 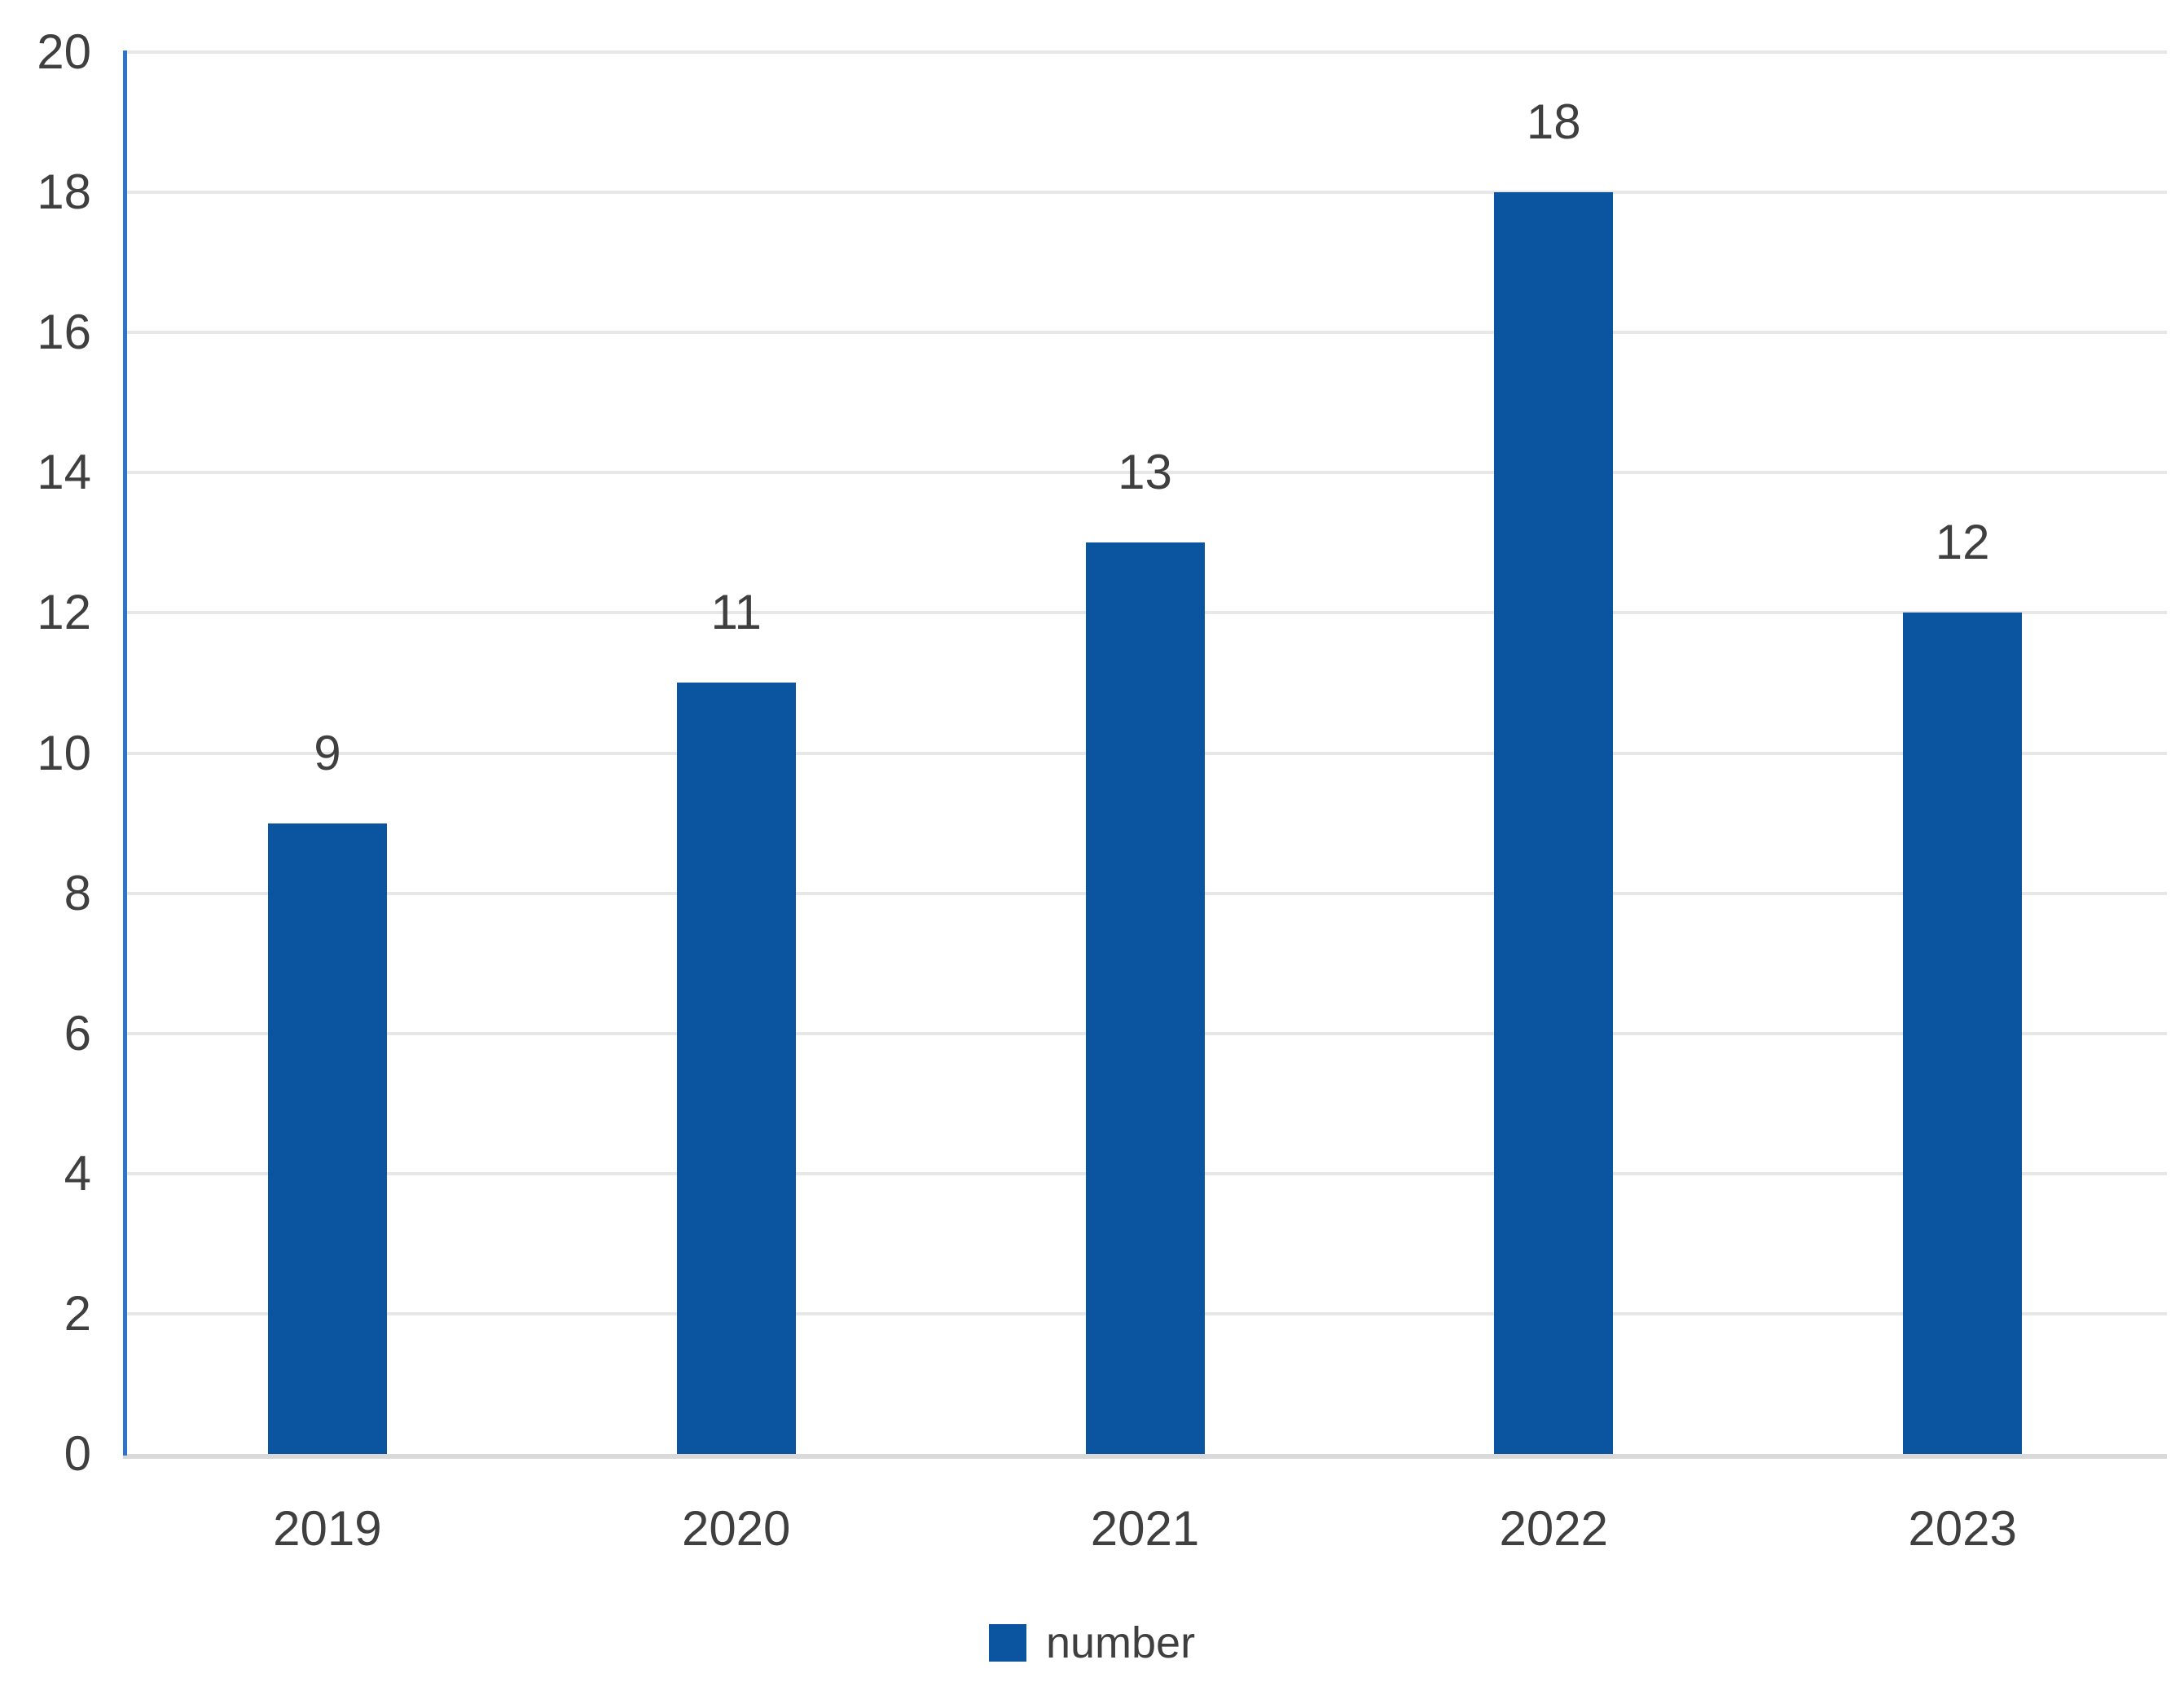 What do you see at coordinates (64, 332) in the screenshot?
I see `y-tick-label-16: 16` at bounding box center [64, 332].